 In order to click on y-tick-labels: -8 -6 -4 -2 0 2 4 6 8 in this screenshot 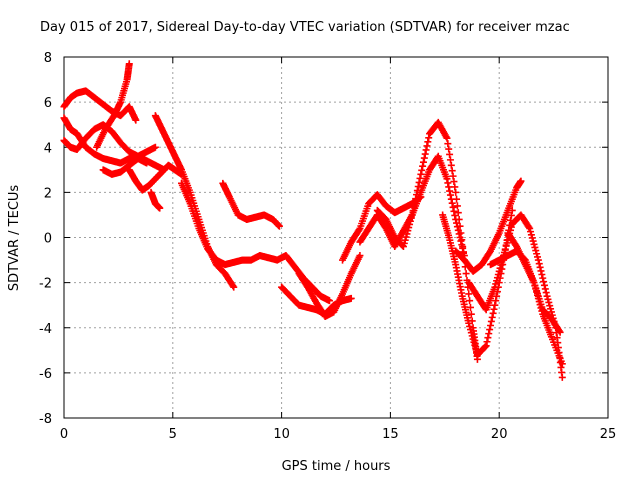, I will do `click(45, 239)`.